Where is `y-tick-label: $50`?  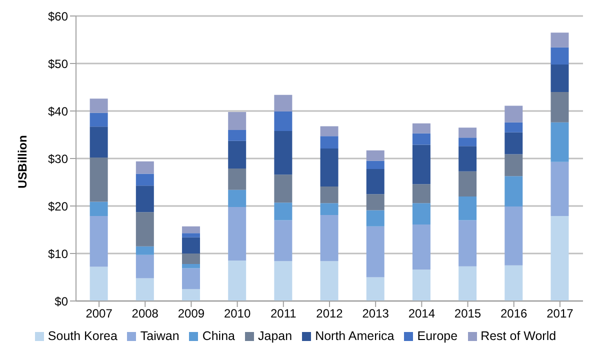 y-tick-label: $50 is located at coordinates (58, 63).